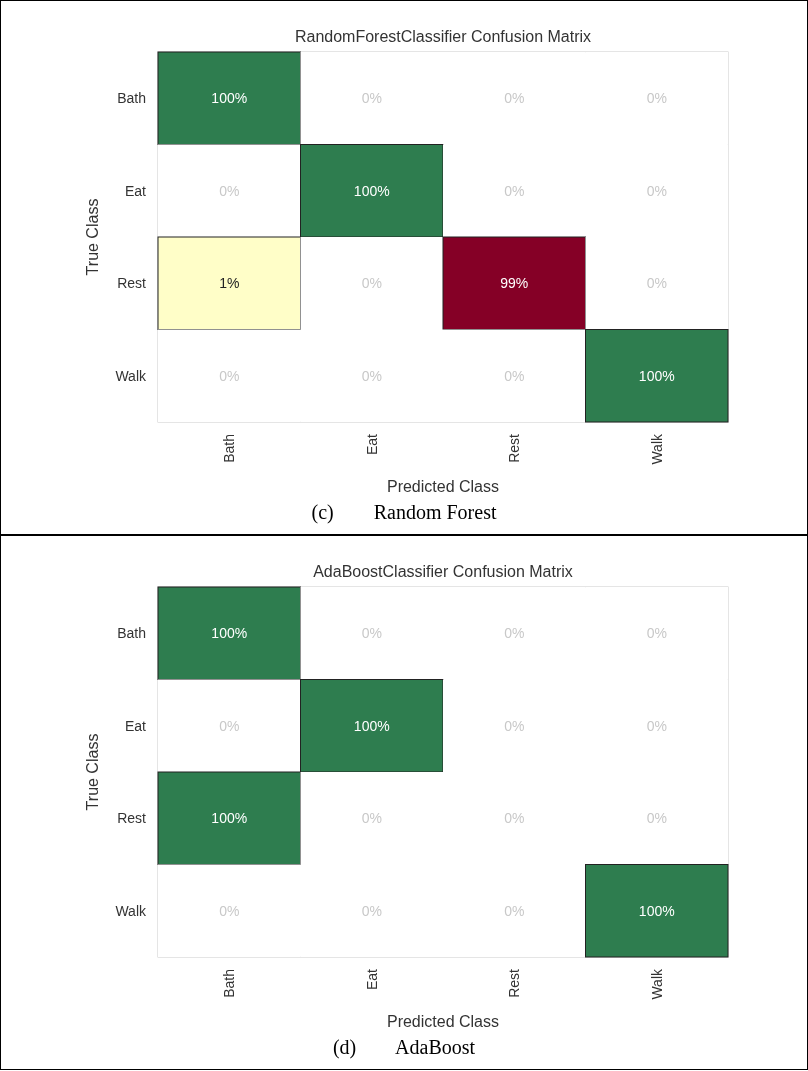  What do you see at coordinates (514, 283) in the screenshot?
I see `data-label: 99%` at bounding box center [514, 283].